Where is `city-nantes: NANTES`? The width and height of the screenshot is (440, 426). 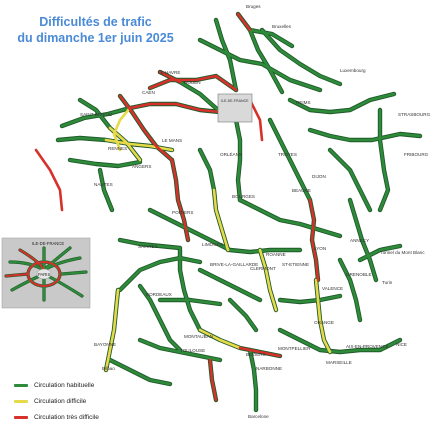 city-nantes: NANTES is located at coordinates (103, 184).